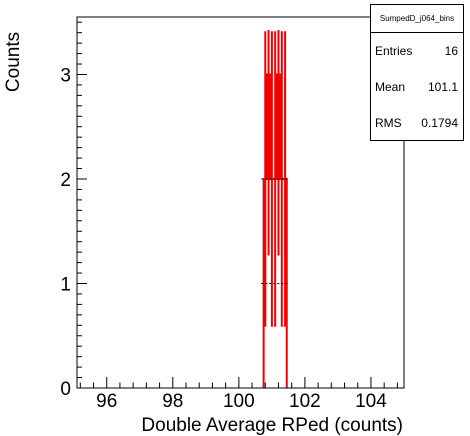 The image size is (470, 436). I want to click on stats-title: SumpedD_j064_bins, so click(417, 19).